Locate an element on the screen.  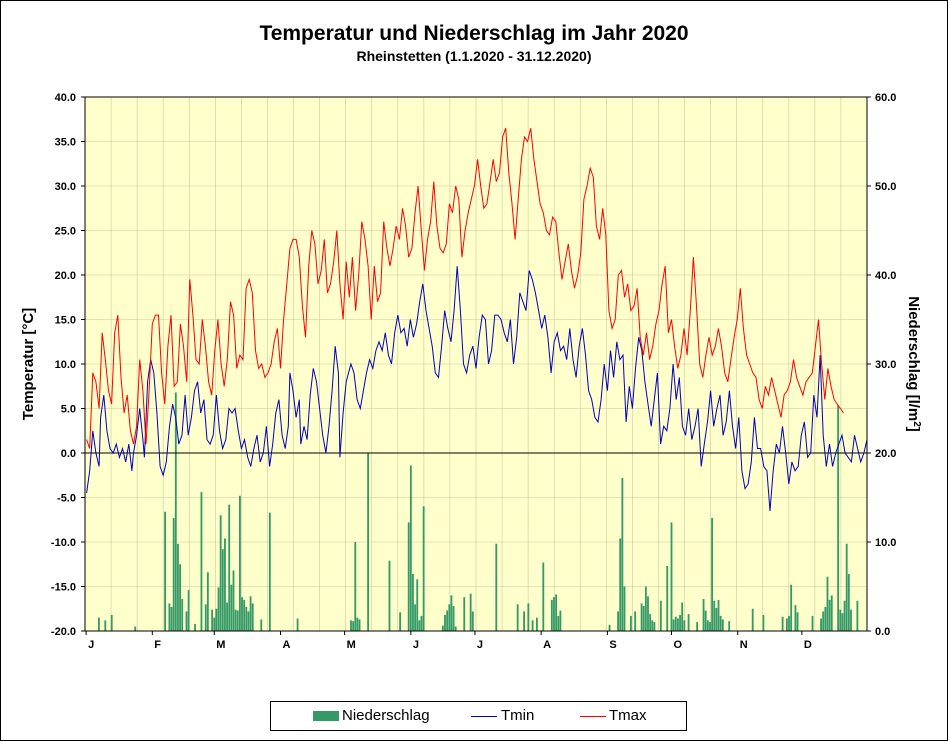
left-tick-label: 35.0 is located at coordinates (65, 143).